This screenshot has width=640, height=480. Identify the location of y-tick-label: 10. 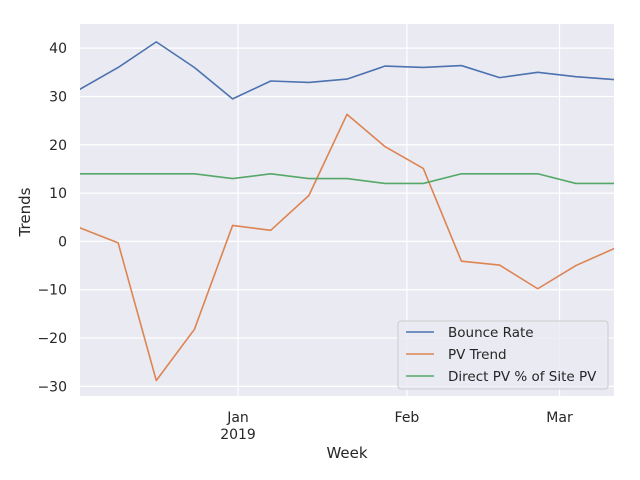
(58, 194).